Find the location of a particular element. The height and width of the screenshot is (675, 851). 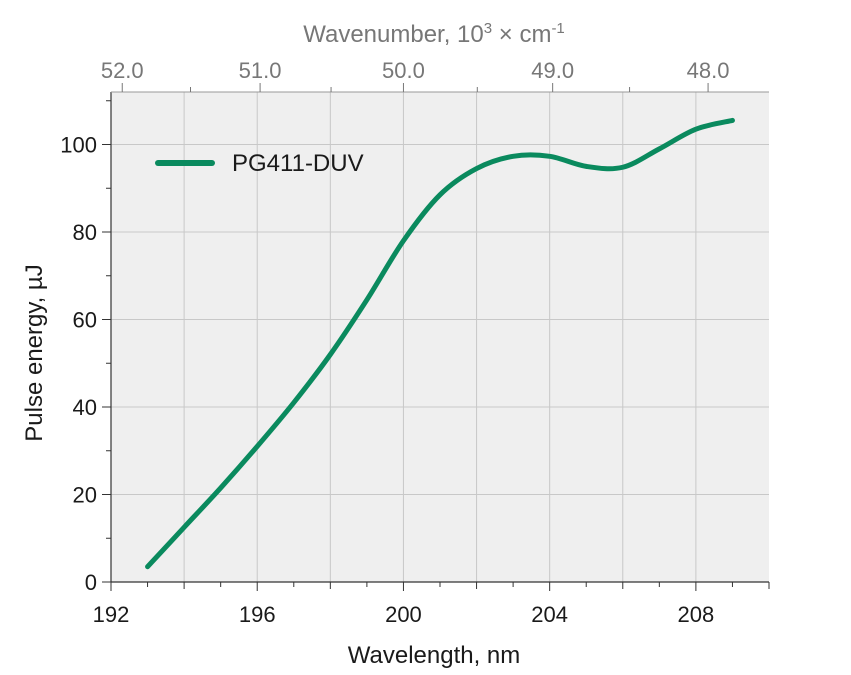

top-tick-label: 50.0 is located at coordinates (403, 70).